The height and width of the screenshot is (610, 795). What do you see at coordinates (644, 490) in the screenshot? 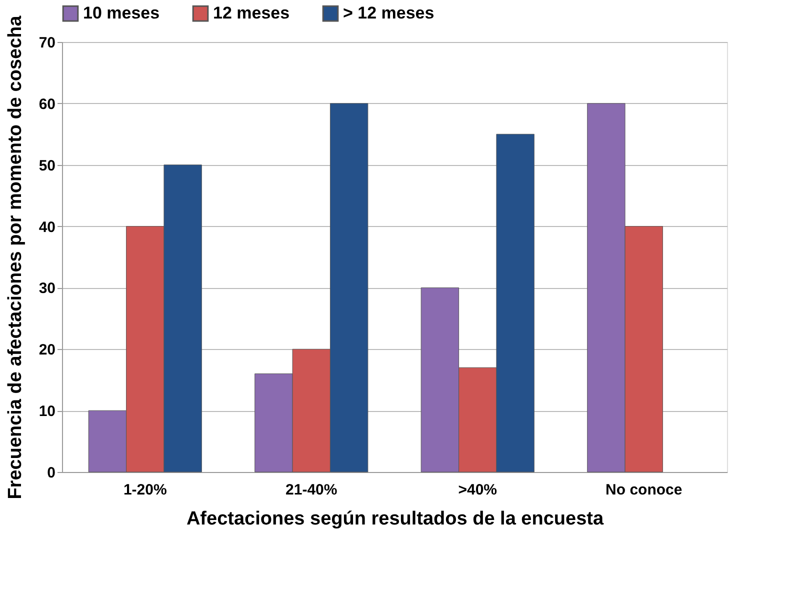
I see `x-tick-label: No conoce` at bounding box center [644, 490].